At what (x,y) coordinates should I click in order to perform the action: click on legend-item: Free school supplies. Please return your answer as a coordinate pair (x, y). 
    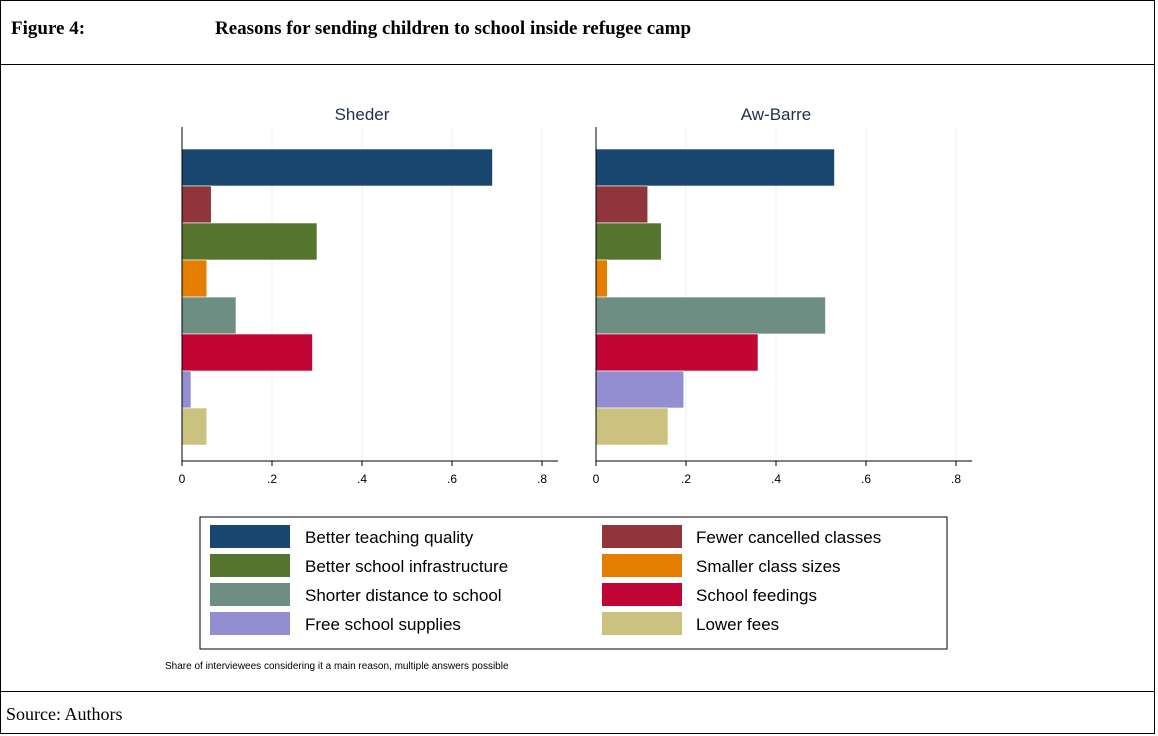
    Looking at the image, I should click on (335, 623).